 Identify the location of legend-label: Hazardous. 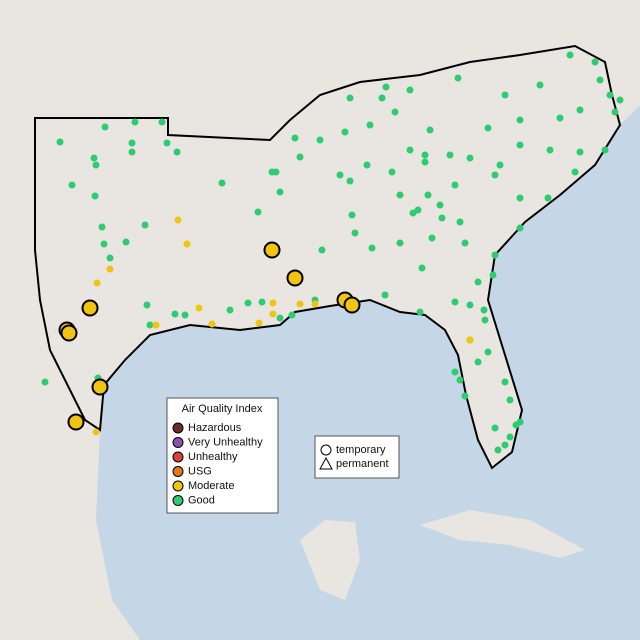
(215, 428).